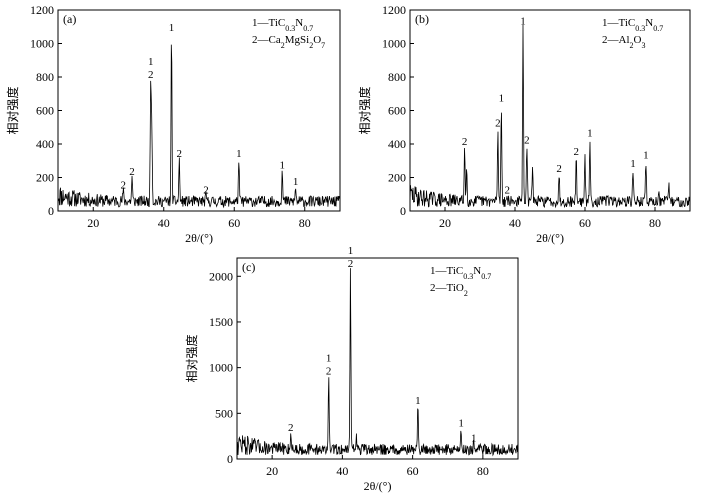  I want to click on y-tick-label: 500, so click(224, 413).